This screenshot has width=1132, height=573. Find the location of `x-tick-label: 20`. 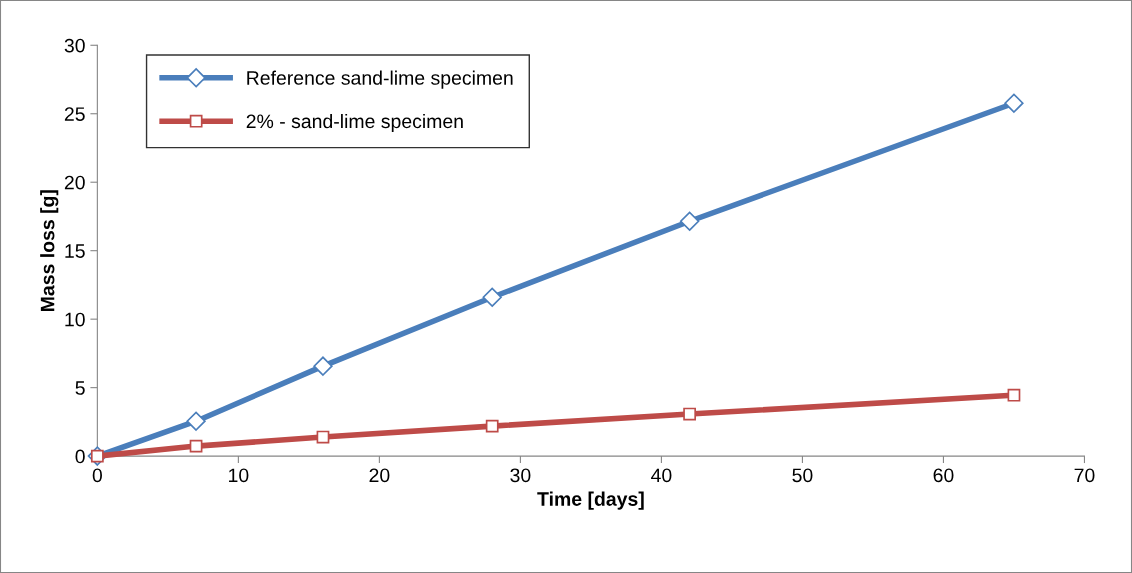

x-tick-label: 20 is located at coordinates (379, 475).